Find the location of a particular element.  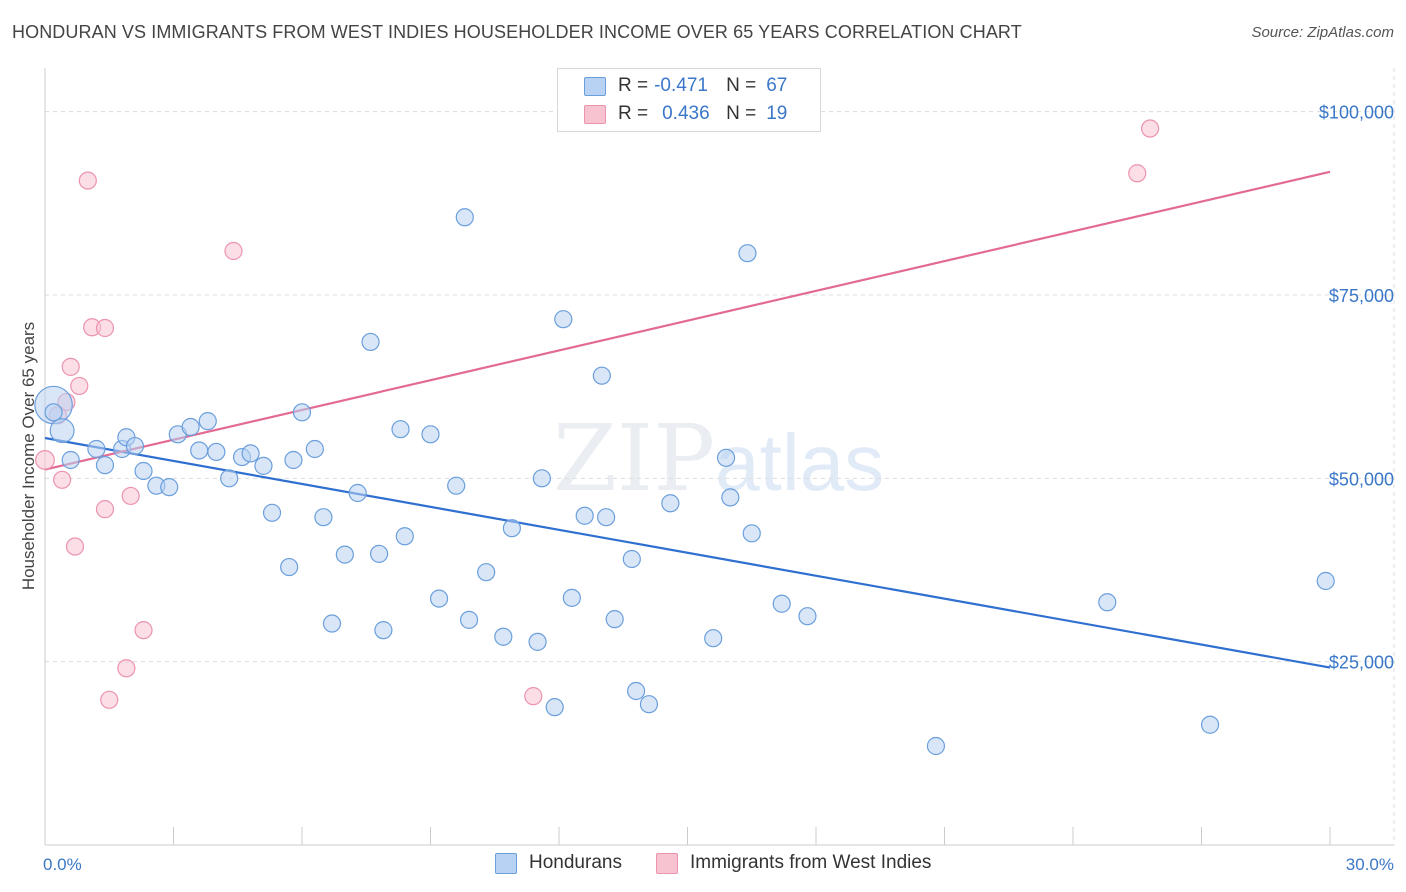

correlation-legend: R = -0.471 N = 67 R = 0.436 N = 19 is located at coordinates (689, 100).